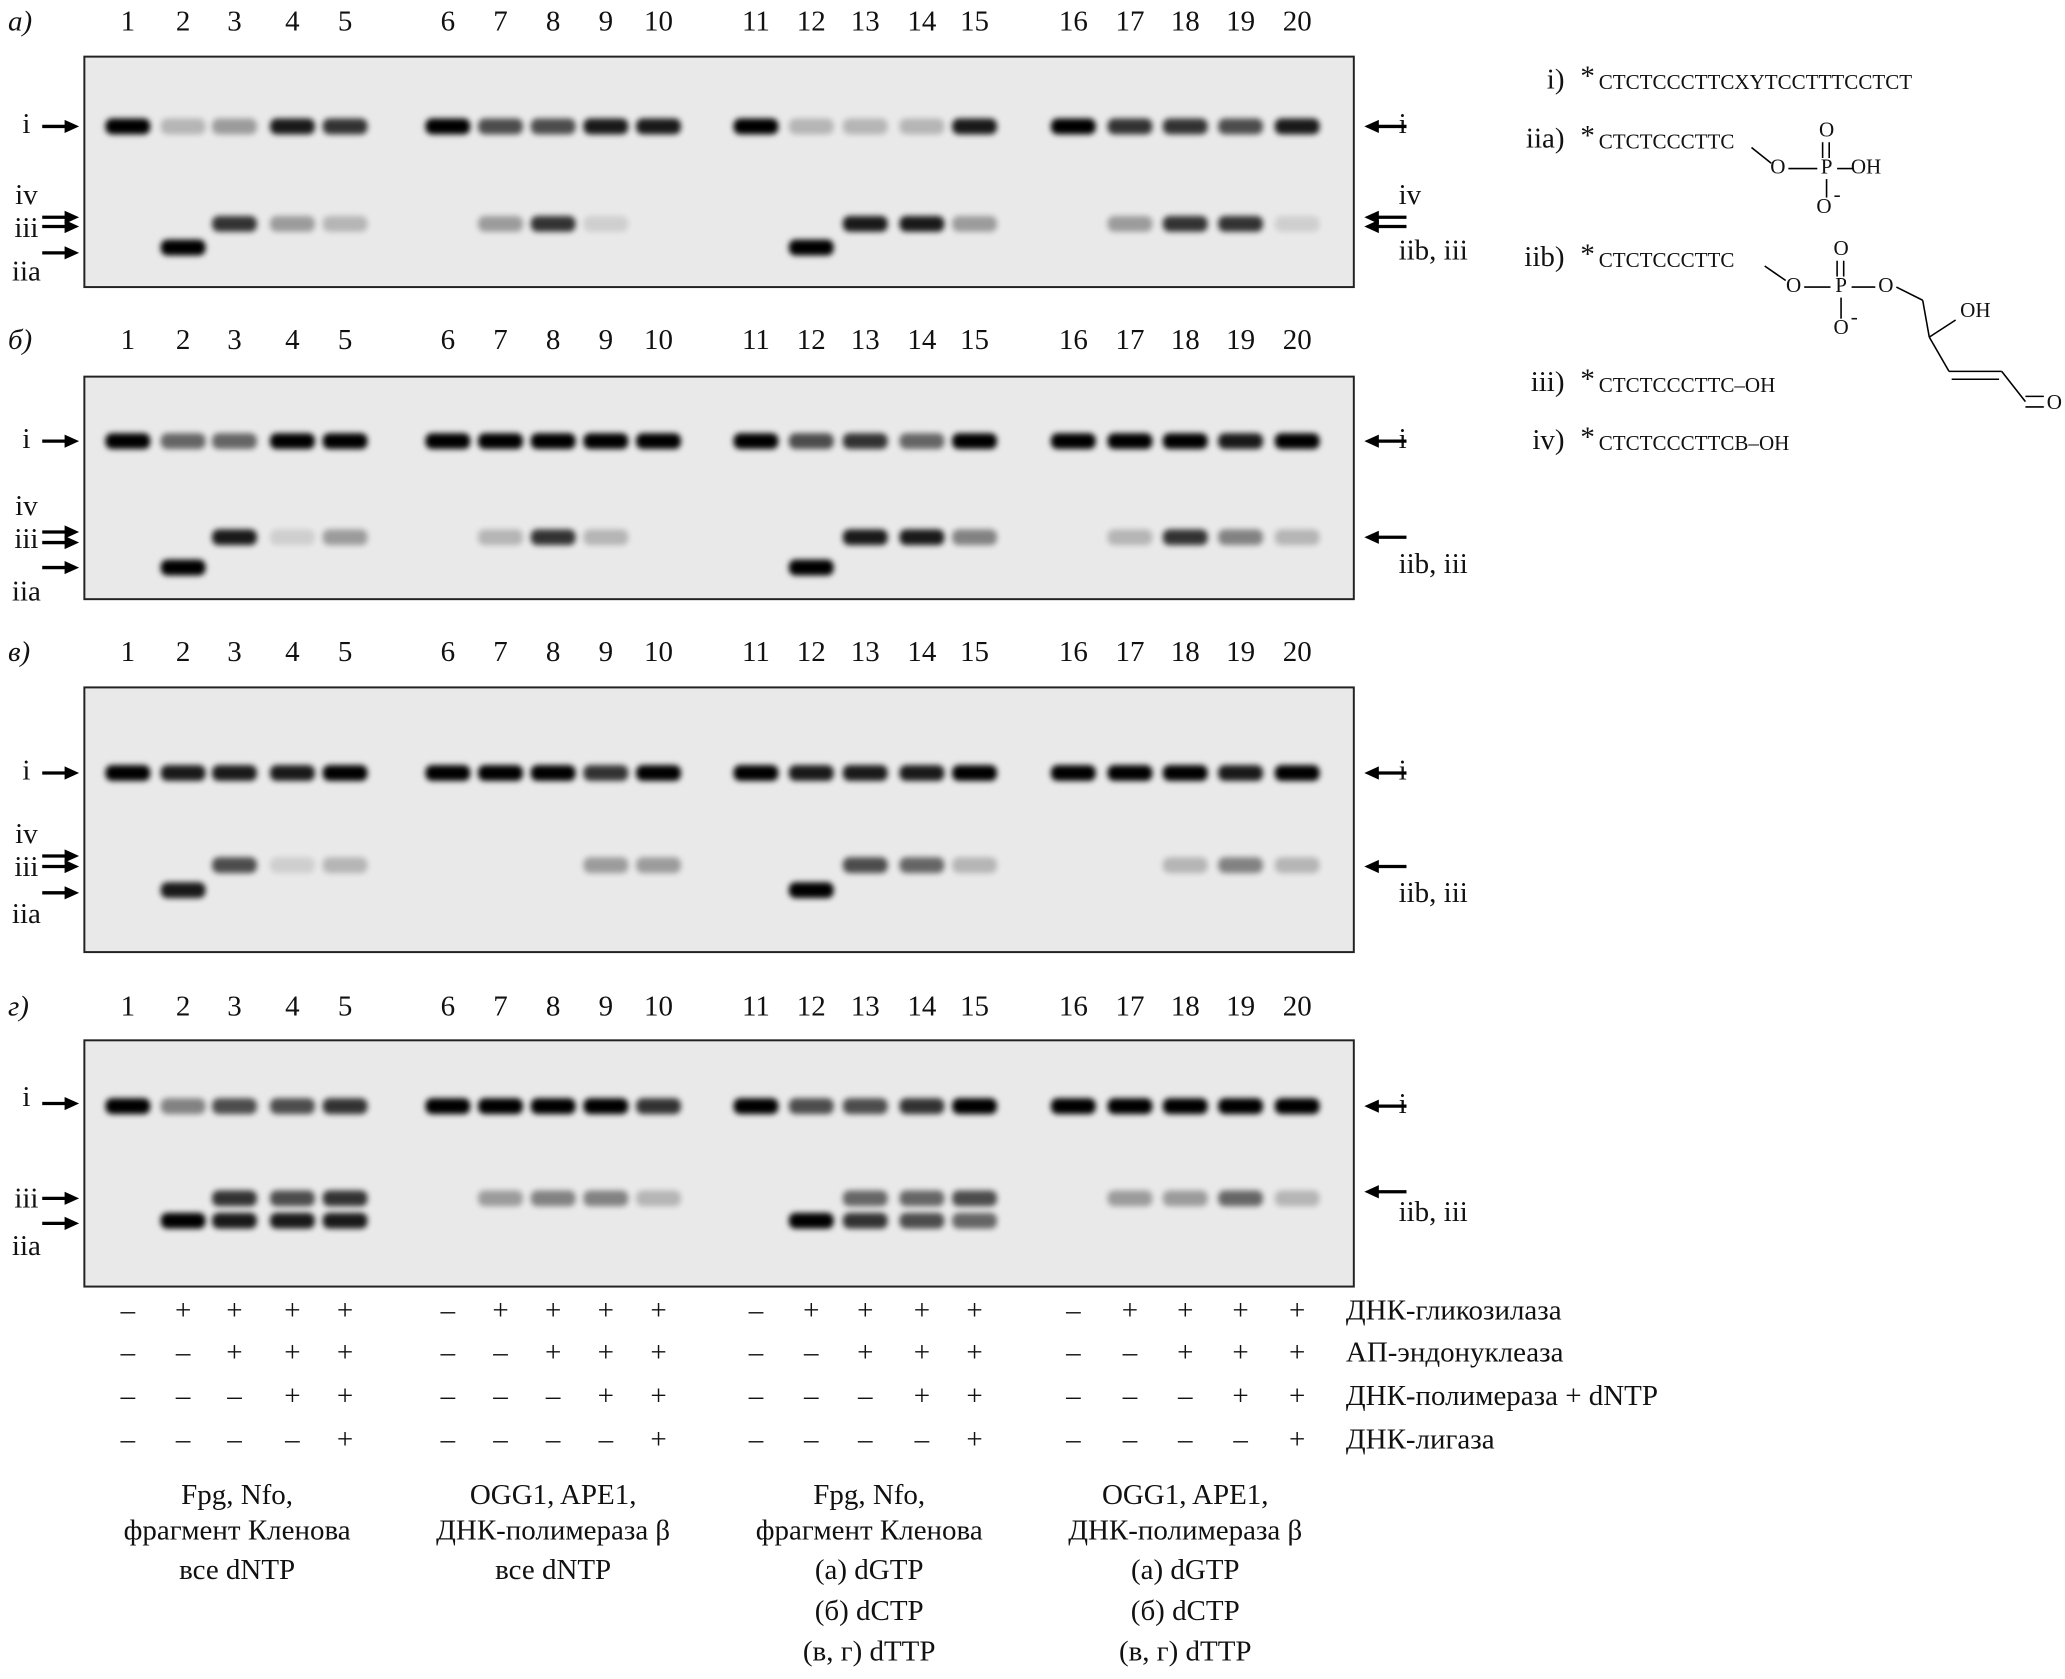 This screenshot has width=2065, height=1679. Describe the element at coordinates (1854, 317) in the screenshot. I see `atom: -` at that location.